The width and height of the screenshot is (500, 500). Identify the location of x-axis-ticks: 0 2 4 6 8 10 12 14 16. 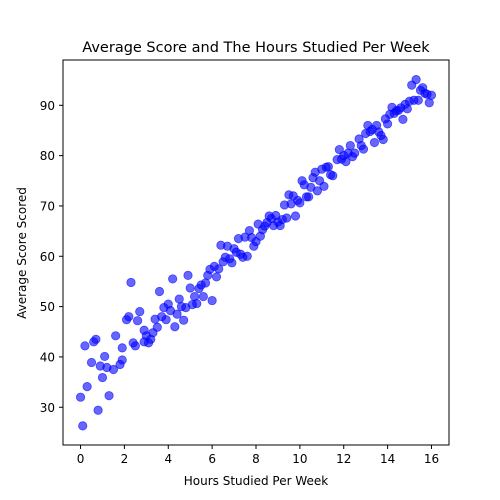
(258, 455).